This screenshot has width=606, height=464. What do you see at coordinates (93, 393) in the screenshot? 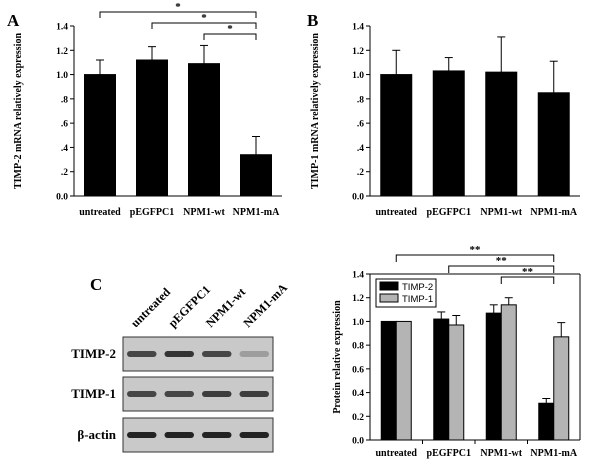
I see `blot-row-label: TIMP-1` at bounding box center [93, 393].